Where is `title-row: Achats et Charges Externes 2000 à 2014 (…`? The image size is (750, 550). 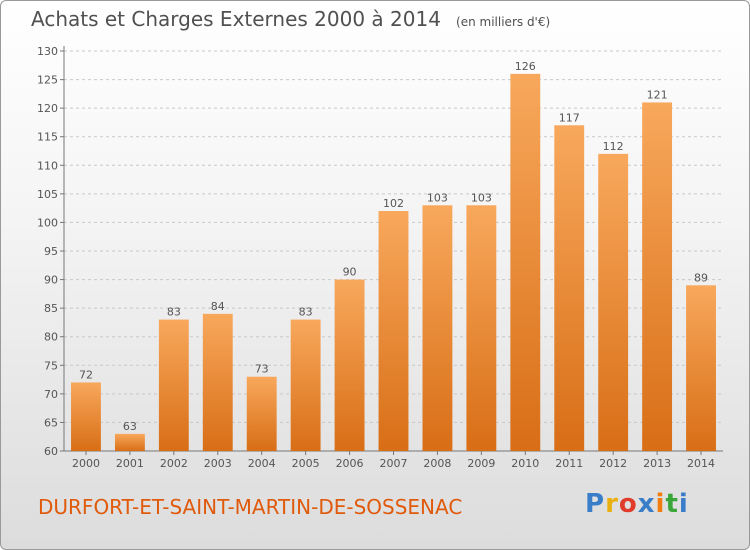
title-row: Achats et Charges Externes 2000 à 2014 (… is located at coordinates (290, 19).